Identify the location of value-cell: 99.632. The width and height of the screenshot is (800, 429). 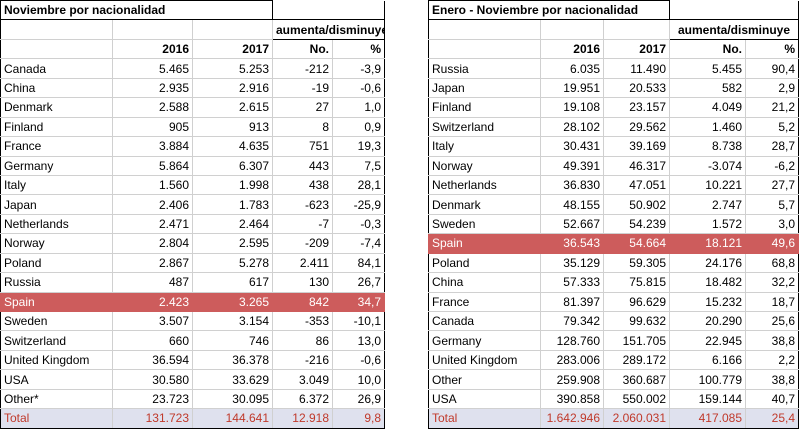
(636, 321).